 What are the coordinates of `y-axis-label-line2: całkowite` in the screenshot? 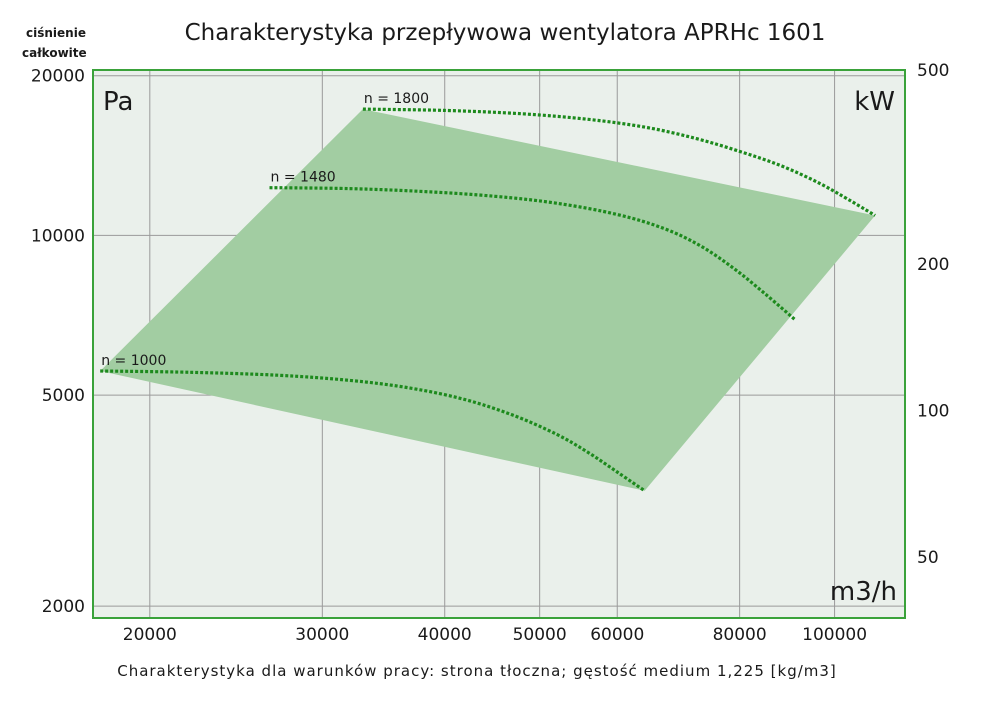 It's located at (54, 53).